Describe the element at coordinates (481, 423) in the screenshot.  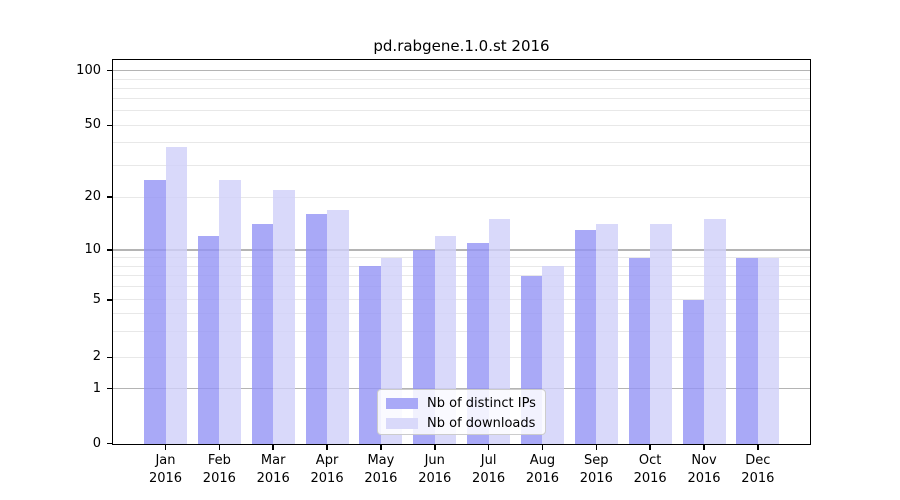
I see `legend-label-downloads: Nb of downloads` at that location.